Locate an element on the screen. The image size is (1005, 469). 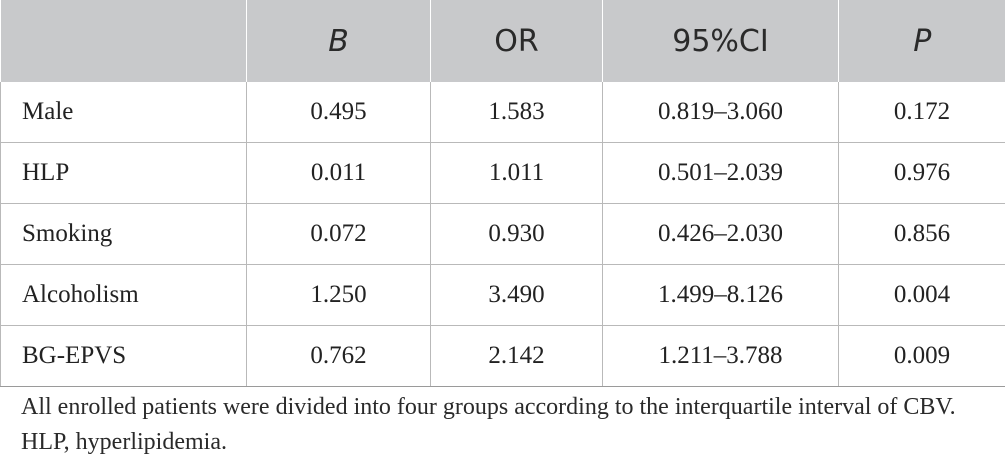
cell-variable: Smoking is located at coordinates (123, 234).